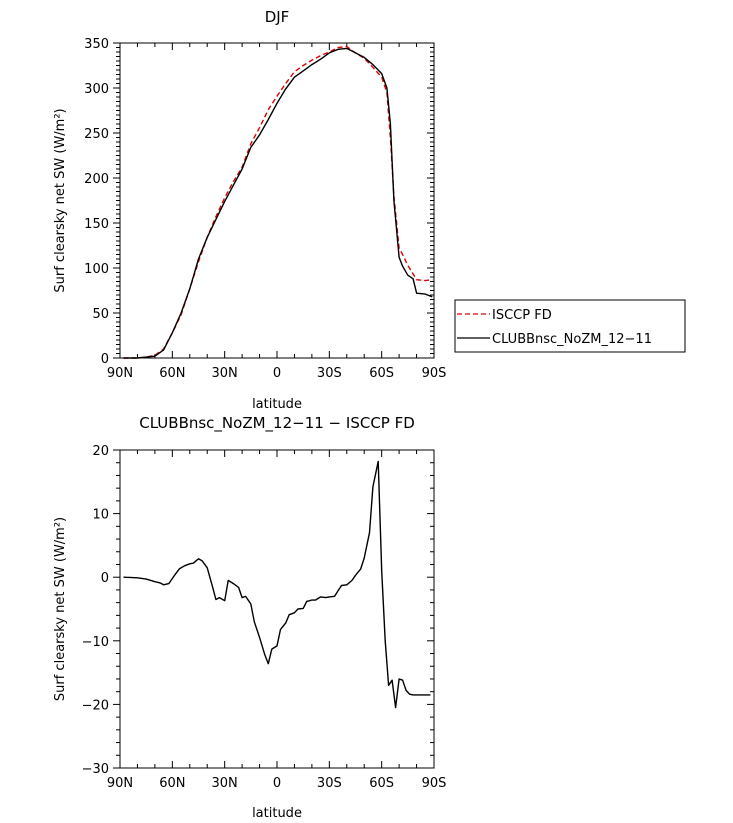 The height and width of the screenshot is (823, 733). What do you see at coordinates (329, 783) in the screenshot?
I see `bottom-x-tick-label: 30S` at bounding box center [329, 783].